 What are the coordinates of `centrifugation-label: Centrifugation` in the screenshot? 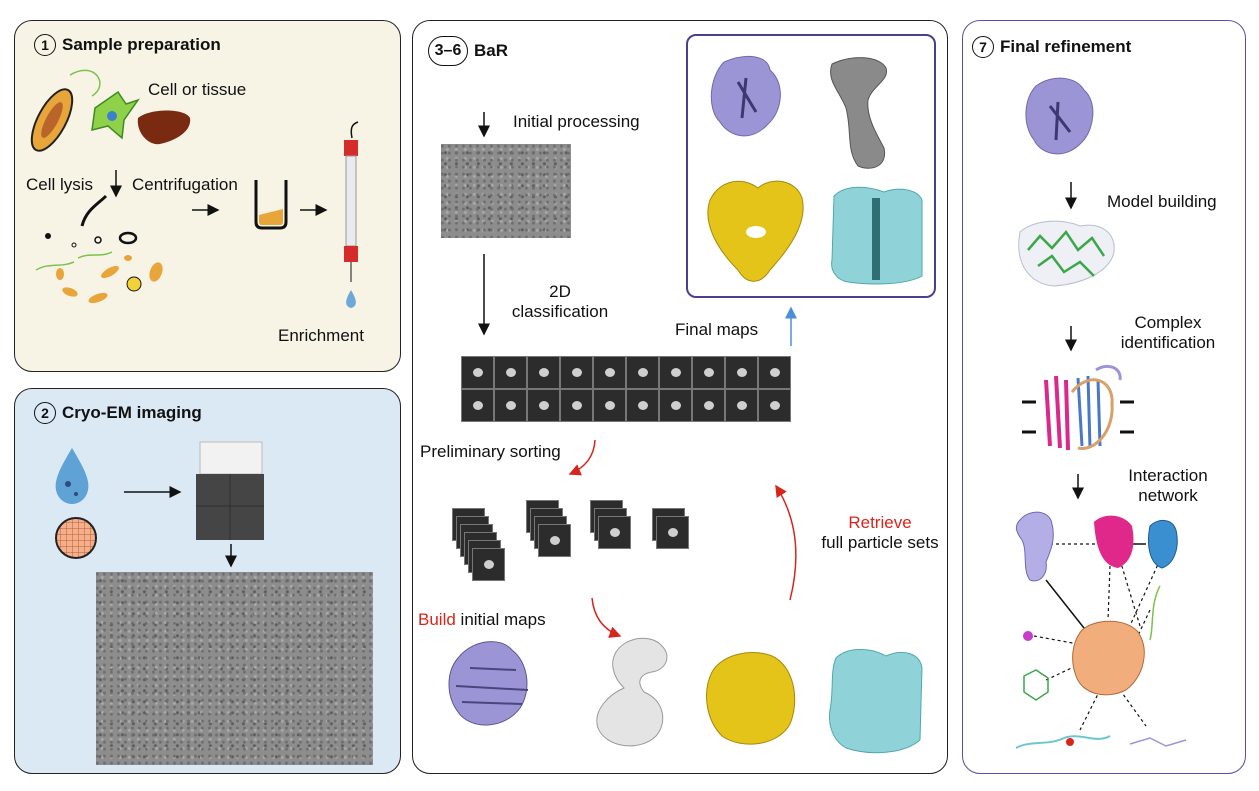 It's located at (185, 184).